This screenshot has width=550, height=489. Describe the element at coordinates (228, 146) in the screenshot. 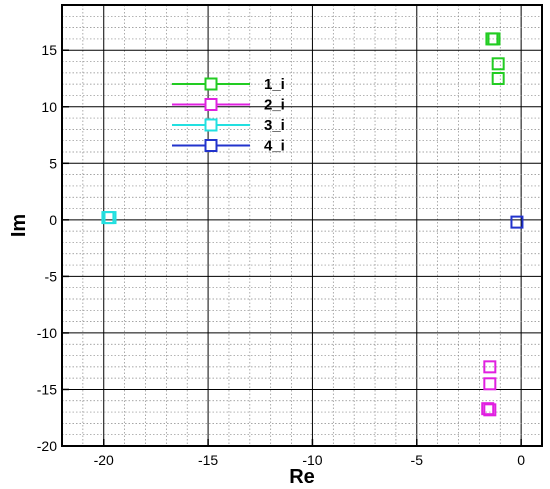

I see `legend-entry-4_i: 4_i` at that location.